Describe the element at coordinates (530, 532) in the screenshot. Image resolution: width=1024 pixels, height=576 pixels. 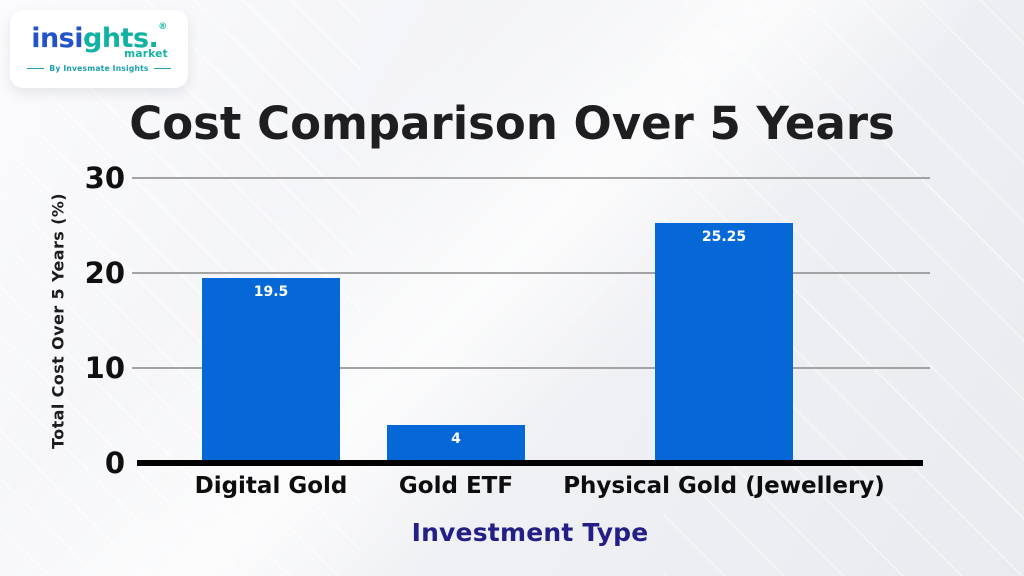
I see `x-axis-title: Investment Type` at that location.